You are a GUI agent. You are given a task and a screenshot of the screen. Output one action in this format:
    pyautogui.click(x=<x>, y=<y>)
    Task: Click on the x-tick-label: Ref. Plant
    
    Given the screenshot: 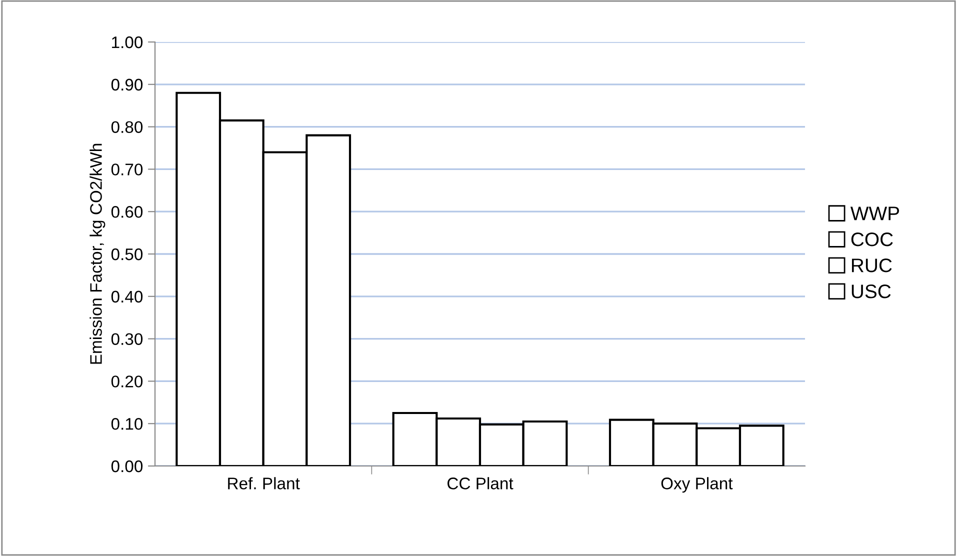 What is the action you would take?
    pyautogui.click(x=264, y=483)
    